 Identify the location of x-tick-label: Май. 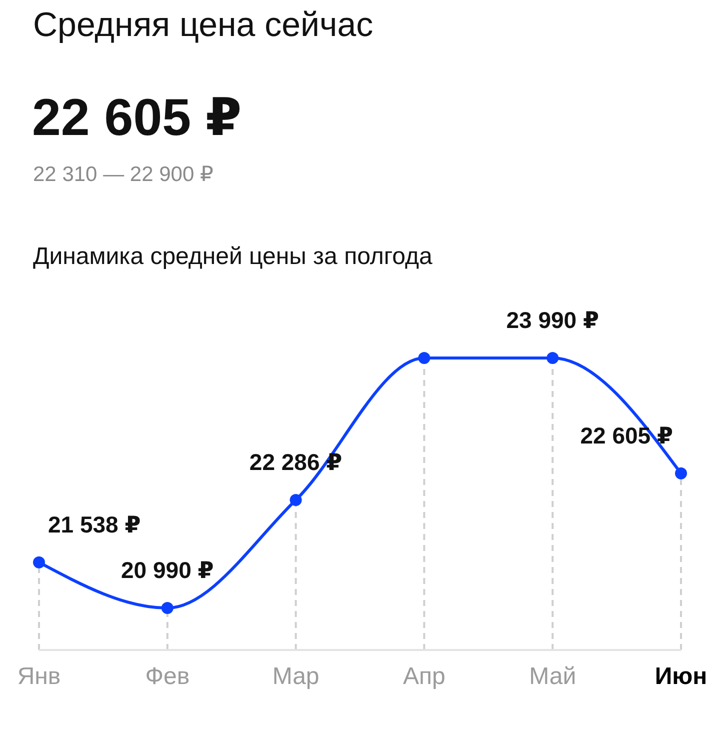
(552, 676).